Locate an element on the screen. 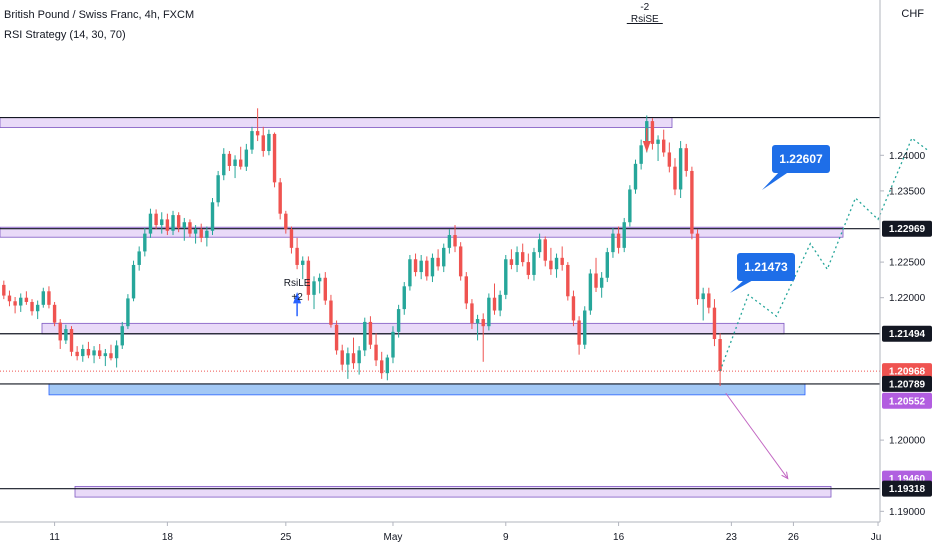 The height and width of the screenshot is (550, 932). price-tag: 1.20552 is located at coordinates (907, 400).